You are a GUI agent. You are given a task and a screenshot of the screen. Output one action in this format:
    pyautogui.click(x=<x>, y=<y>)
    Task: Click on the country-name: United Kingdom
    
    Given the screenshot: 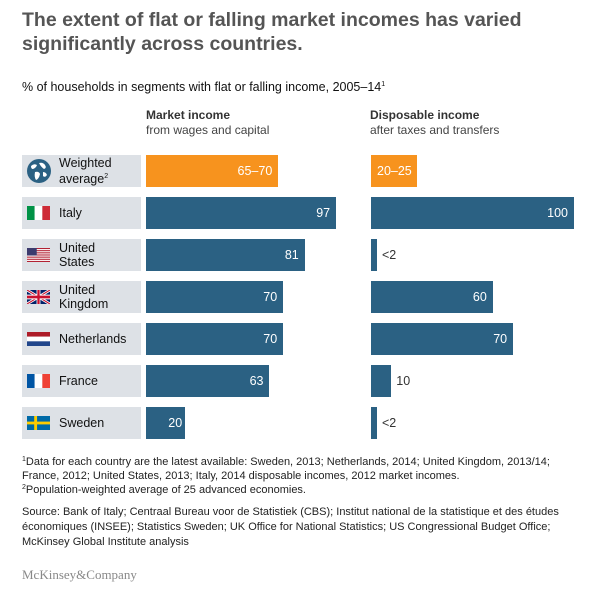 What is the action you would take?
    pyautogui.click(x=83, y=297)
    